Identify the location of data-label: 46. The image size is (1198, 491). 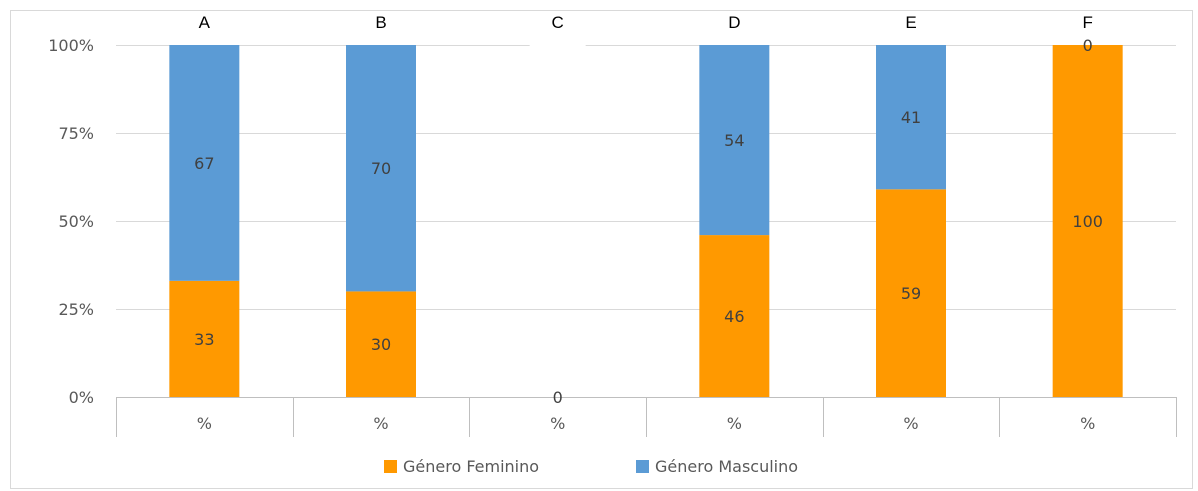
(734, 316).